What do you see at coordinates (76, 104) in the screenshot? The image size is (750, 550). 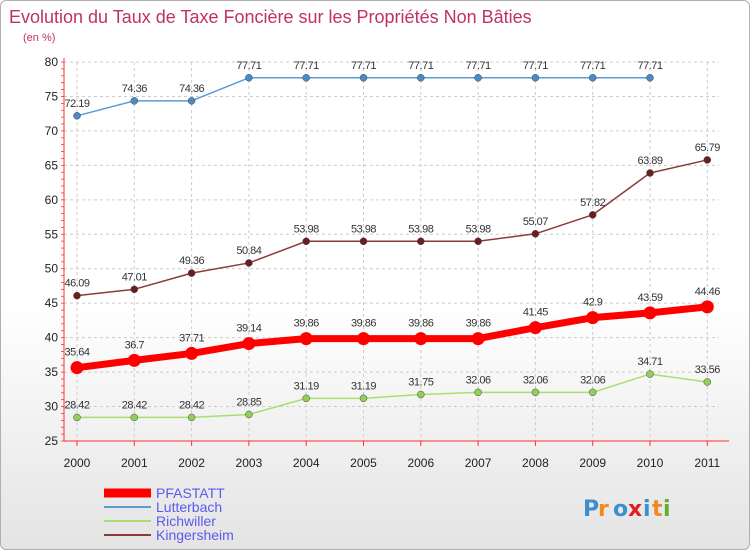 I see `data-label-lutterbach: 72.19` at bounding box center [76, 104].